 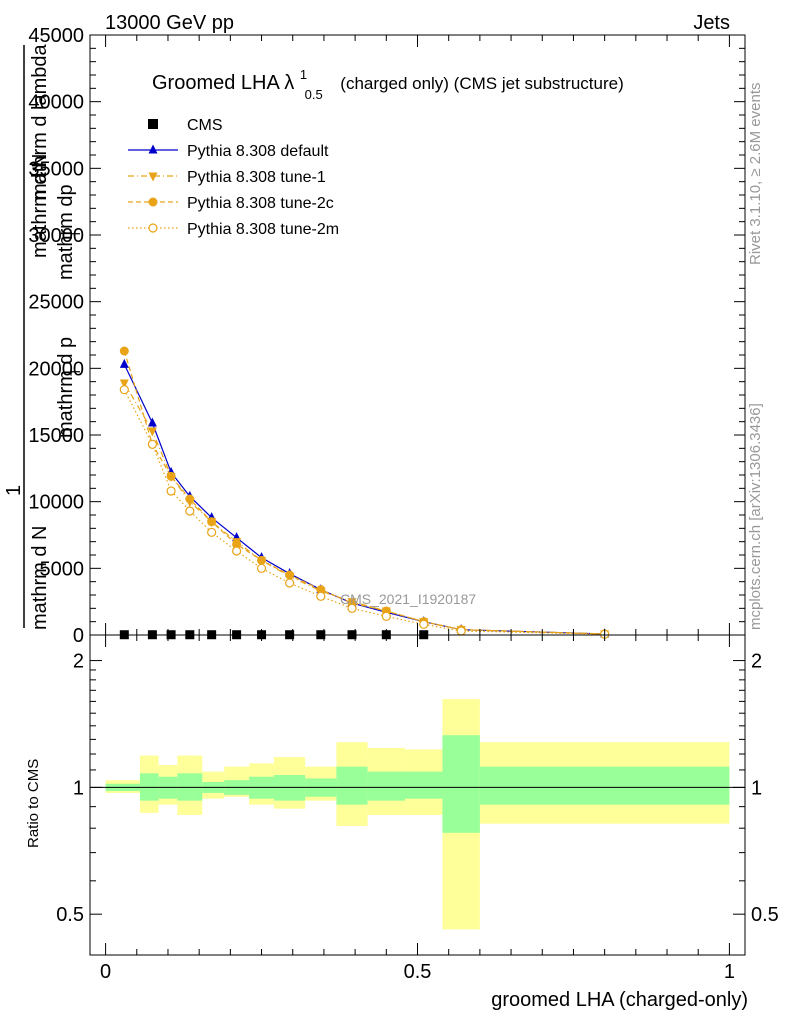 I want to click on ratio-y-tick-label-right: 1, so click(x=756, y=788).